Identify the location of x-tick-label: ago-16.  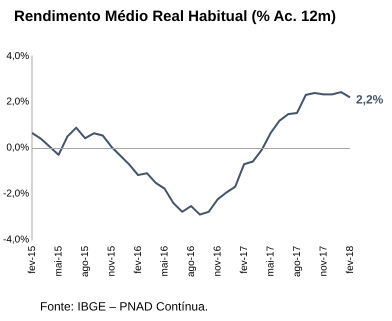
(191, 261).